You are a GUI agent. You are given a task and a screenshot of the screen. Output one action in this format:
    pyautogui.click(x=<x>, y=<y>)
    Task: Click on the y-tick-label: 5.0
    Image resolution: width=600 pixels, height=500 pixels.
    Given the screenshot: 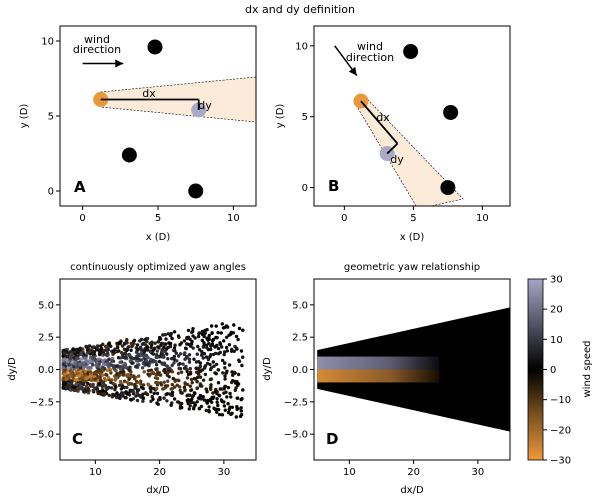 What is the action you would take?
    pyautogui.click(x=46, y=305)
    